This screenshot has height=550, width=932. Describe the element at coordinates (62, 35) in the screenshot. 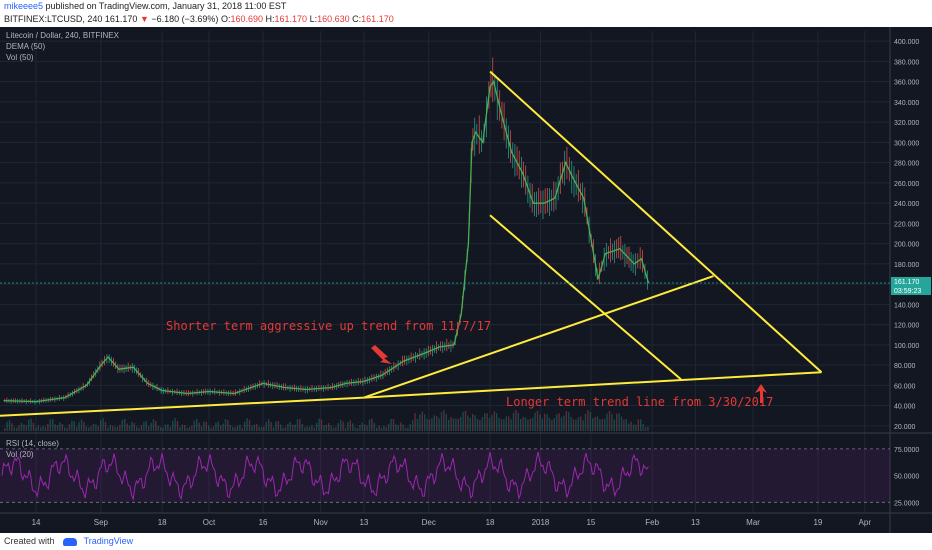

I see `legend-title: Litecoin / Dollar, 240, BITFINEX` at that location.